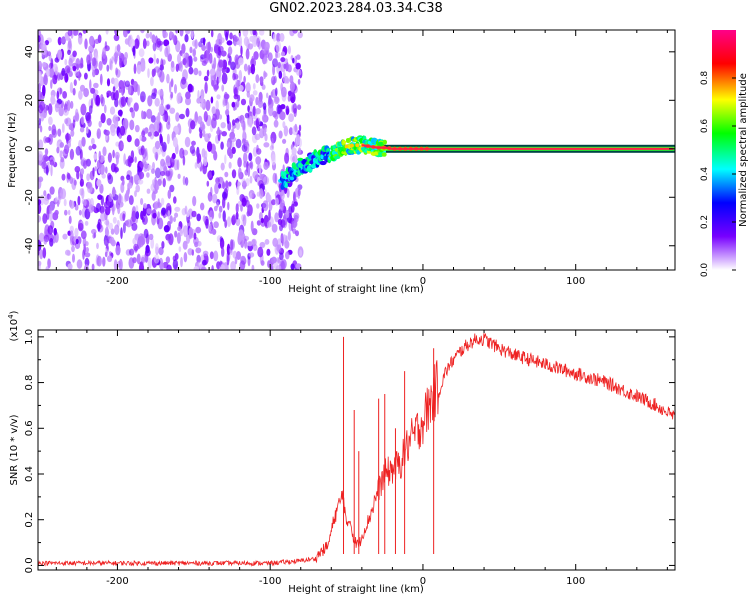 This screenshot has height=600, width=750. What do you see at coordinates (117, 281) in the screenshot?
I see `x-tick-label: -200` at bounding box center [117, 281].